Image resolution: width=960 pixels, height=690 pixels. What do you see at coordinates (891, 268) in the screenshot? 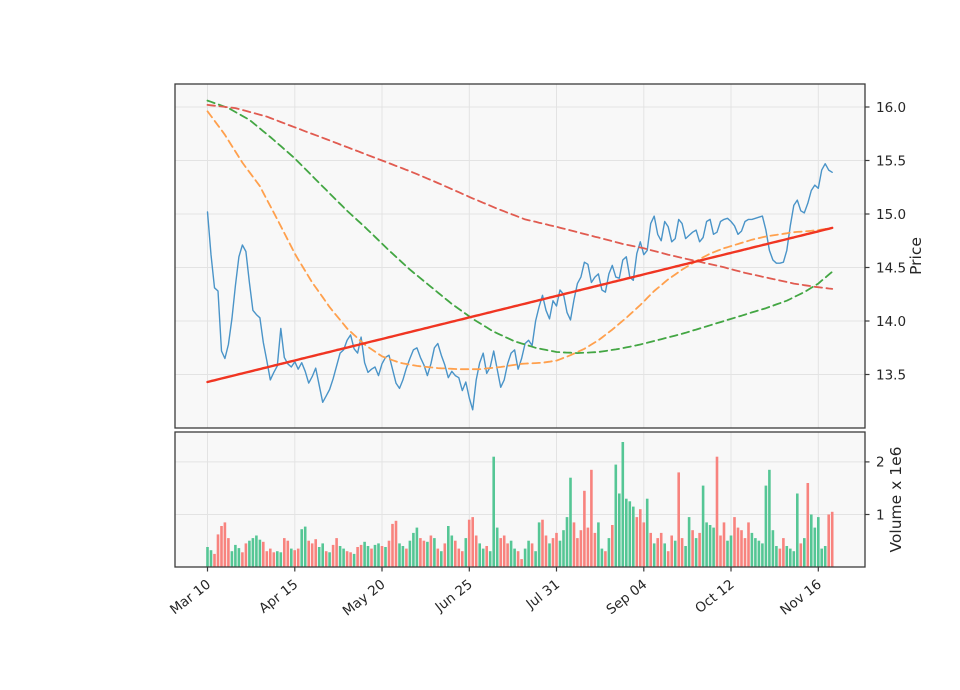
I see `price-tick-label: 14.5` at bounding box center [891, 268].